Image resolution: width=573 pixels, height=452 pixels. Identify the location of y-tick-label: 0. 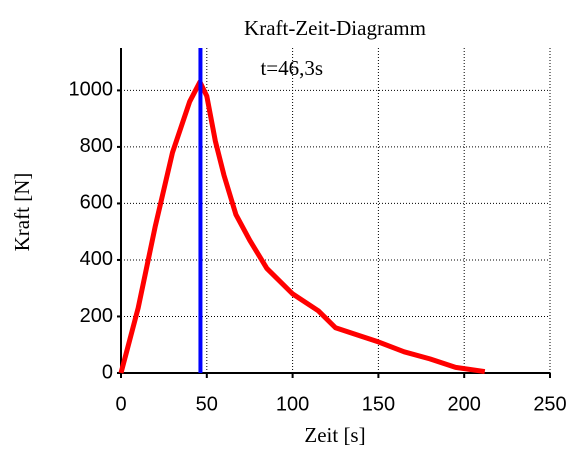
(107, 372).